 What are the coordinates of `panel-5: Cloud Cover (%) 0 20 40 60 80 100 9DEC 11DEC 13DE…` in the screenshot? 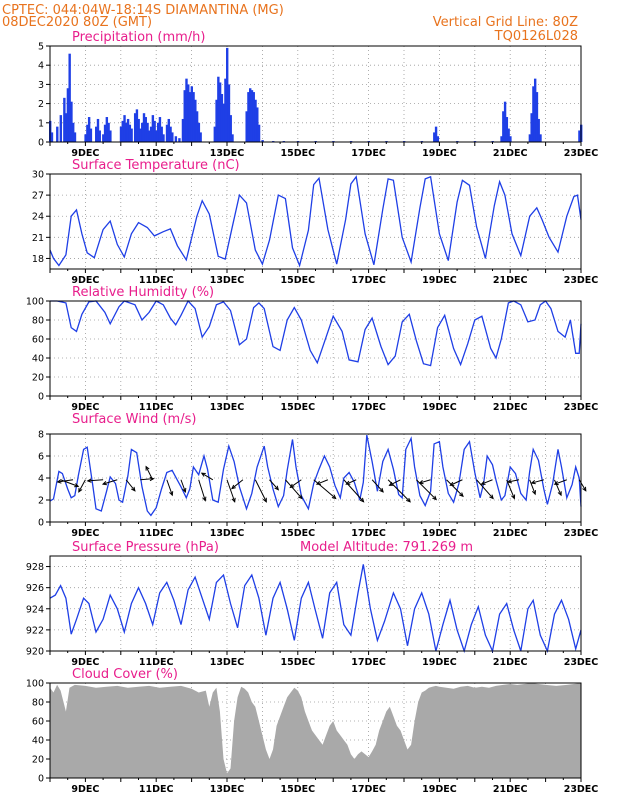 It's located at (312, 731).